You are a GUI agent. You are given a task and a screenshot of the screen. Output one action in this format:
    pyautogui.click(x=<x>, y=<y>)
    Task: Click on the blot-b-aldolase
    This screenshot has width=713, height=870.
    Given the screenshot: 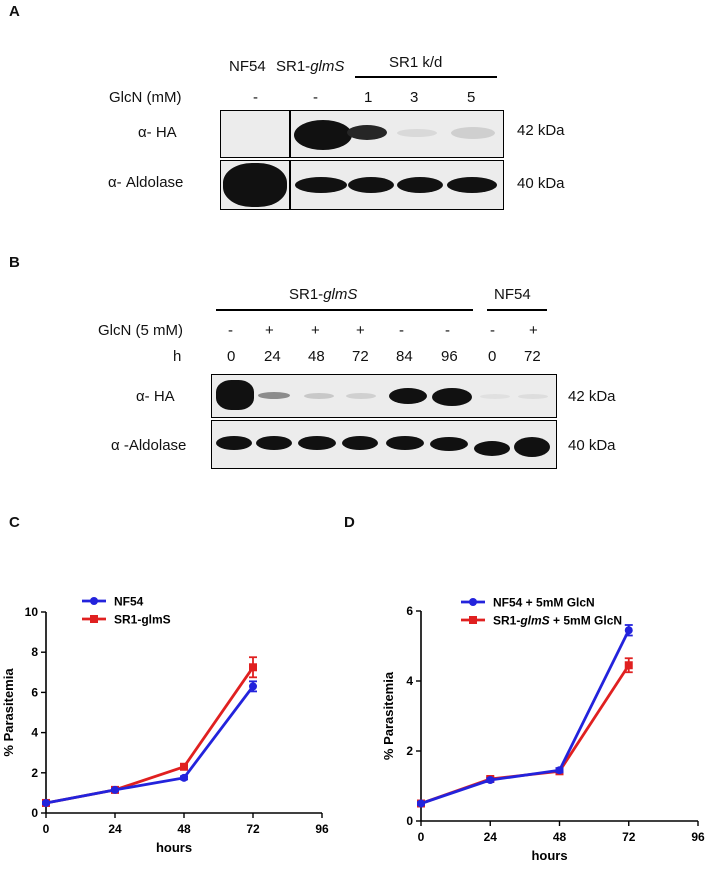 What is the action you would take?
    pyautogui.click(x=384, y=444)
    